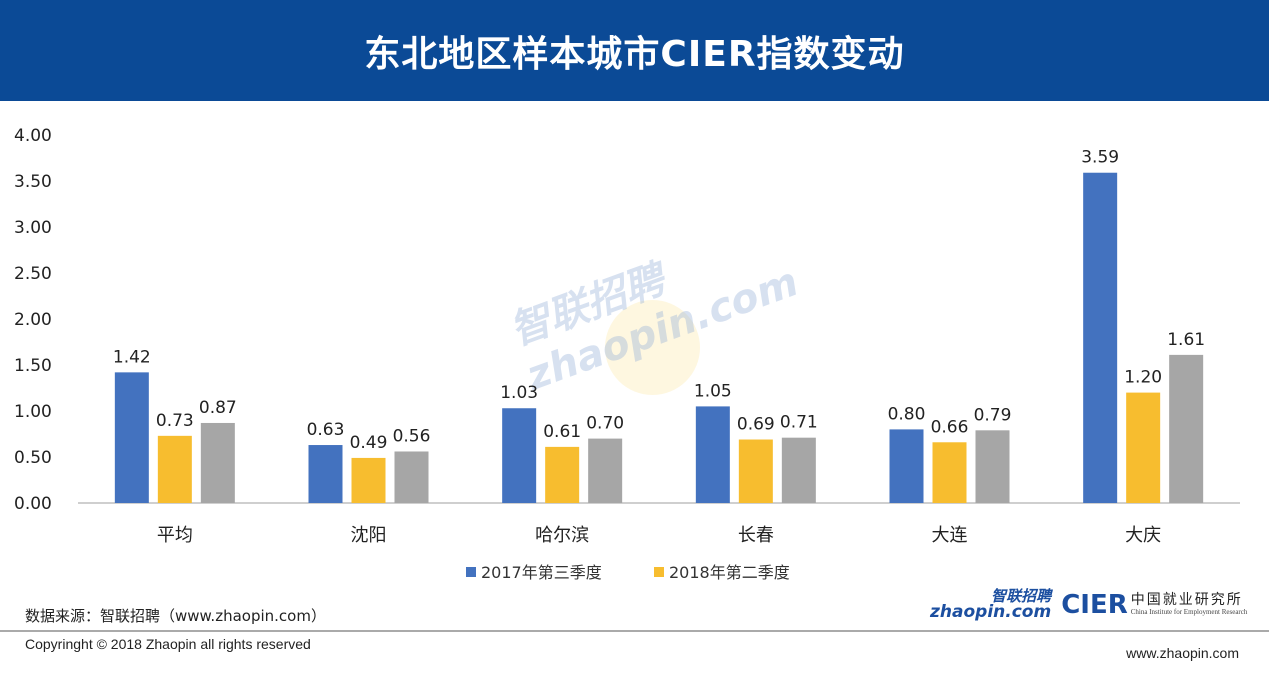  I want to click on data-label: 0.61, so click(562, 432).